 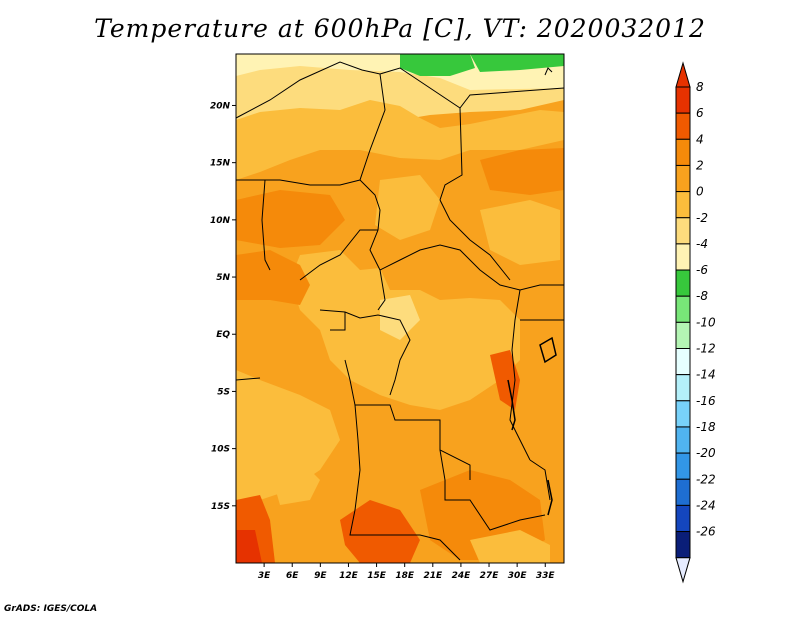 What do you see at coordinates (706, 427) in the screenshot?
I see `colorbar-label: -18` at bounding box center [706, 427].